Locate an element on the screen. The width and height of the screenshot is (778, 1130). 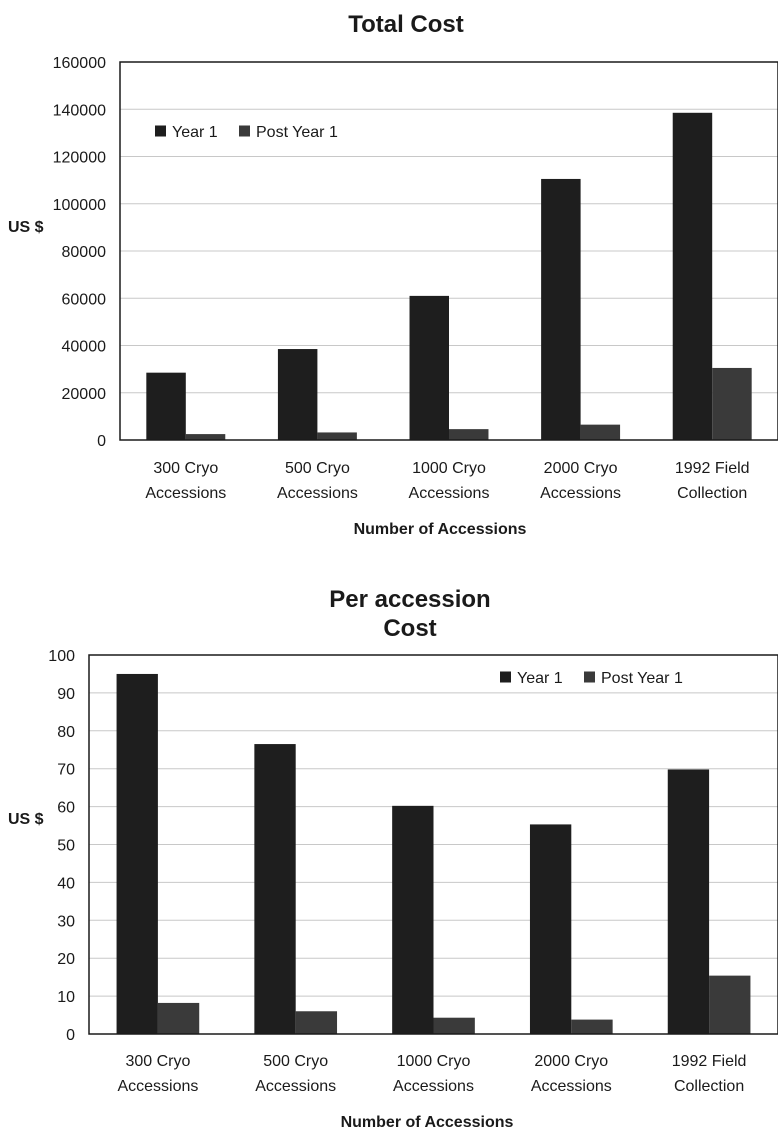
y-tick-label: 160000 is located at coordinates (79, 63).